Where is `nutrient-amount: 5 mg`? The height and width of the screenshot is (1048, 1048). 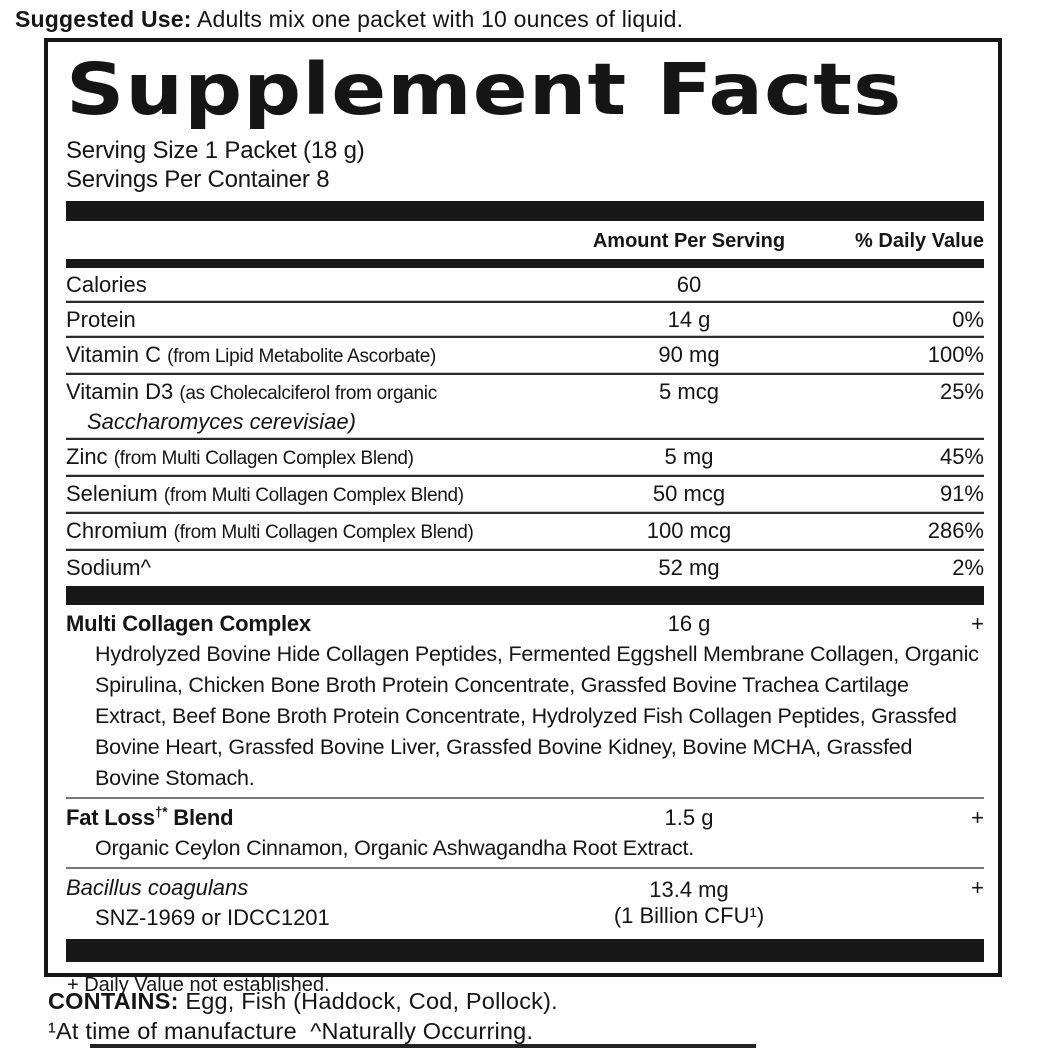 nutrient-amount: 5 mg is located at coordinates (689, 456).